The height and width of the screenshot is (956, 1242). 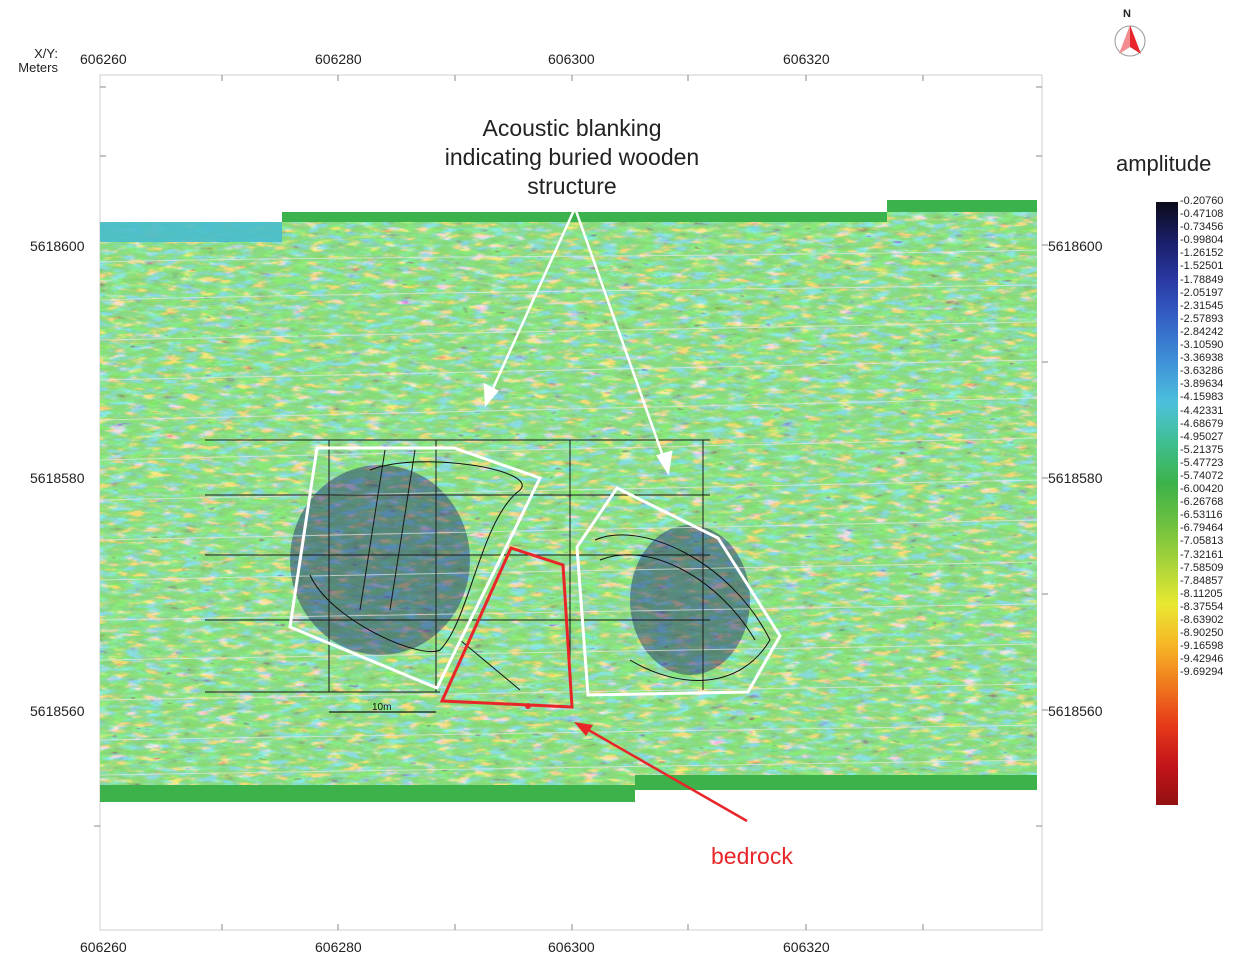 I want to click on legend-tick-label: -7.58509, so click(x=1202, y=567).